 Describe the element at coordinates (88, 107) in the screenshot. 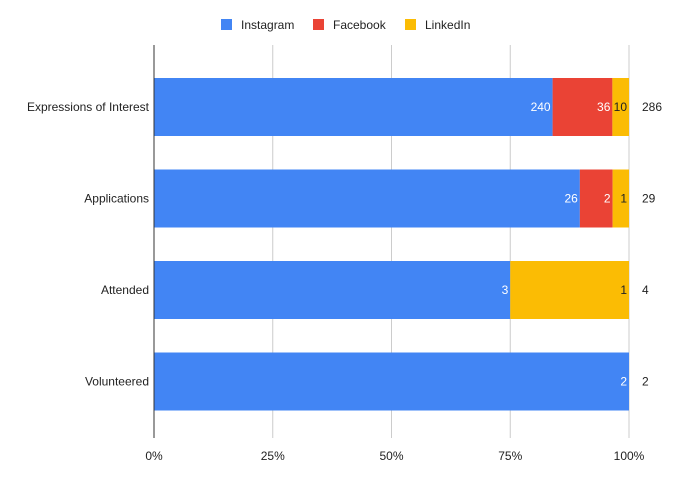

I see `y-tick-label-expressions-of-interest: Expressions of Interest` at that location.